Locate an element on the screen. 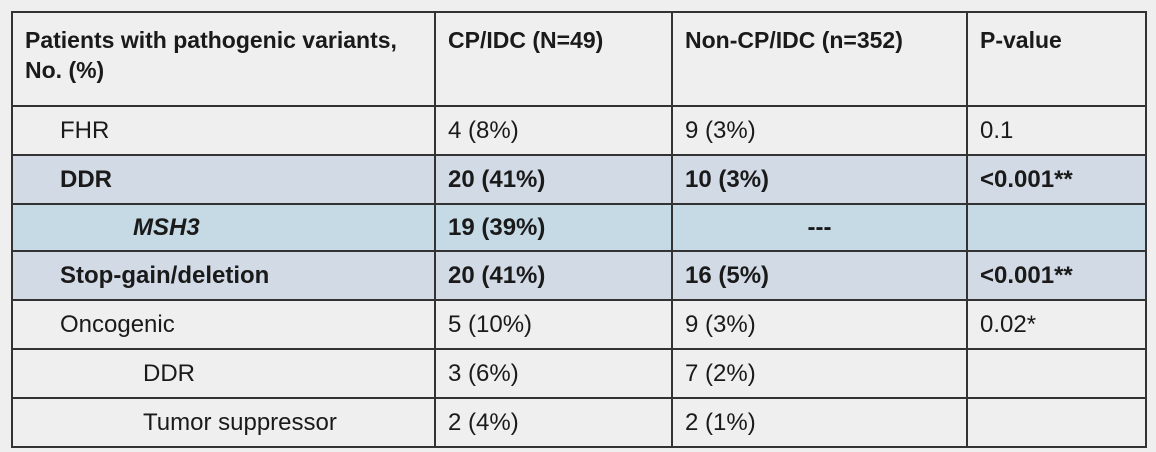 Image resolution: width=1156 pixels, height=452 pixels. table-row-msh3: MSH3 19 (39%) --- is located at coordinates (579, 227).